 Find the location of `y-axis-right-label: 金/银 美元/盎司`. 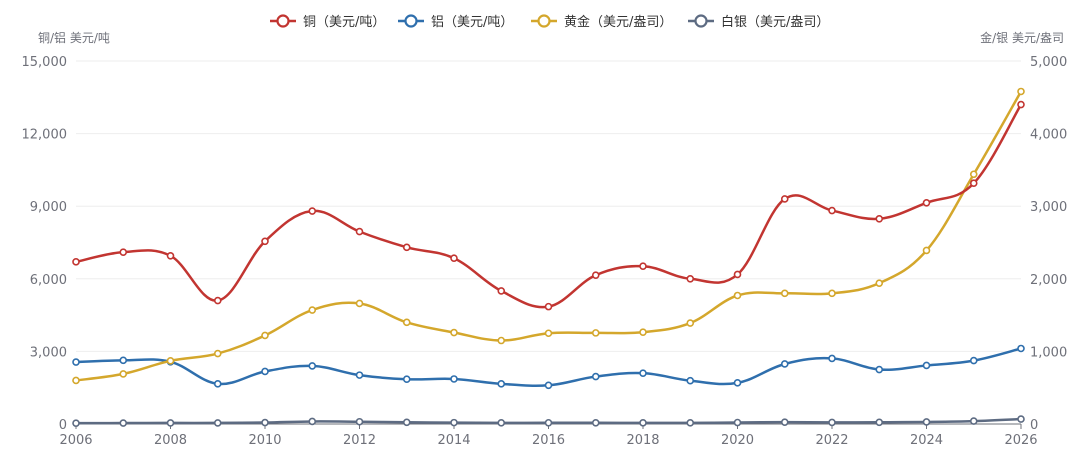

y-axis-right-label: 金/银 美元/盎司 is located at coordinates (1022, 37).